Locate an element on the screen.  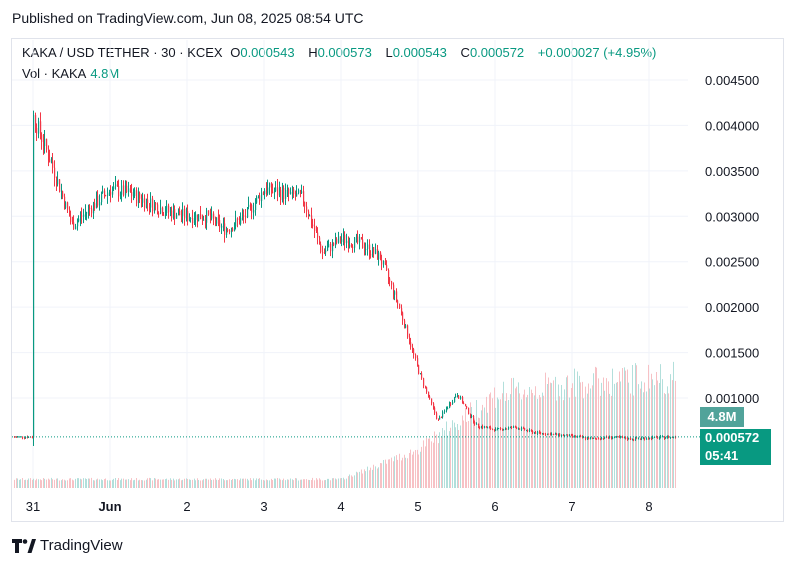
time-axis: 31 Jun 2 3 4 5 6 7 8 is located at coordinates (339, 506).